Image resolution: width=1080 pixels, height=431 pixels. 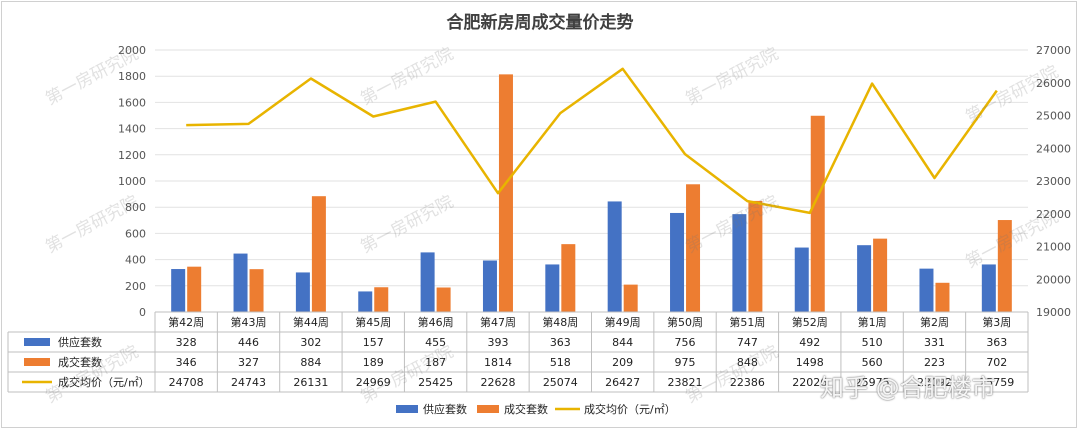 What do you see at coordinates (810, 362) in the screenshot?
I see `data-label: 1498` at bounding box center [810, 362].